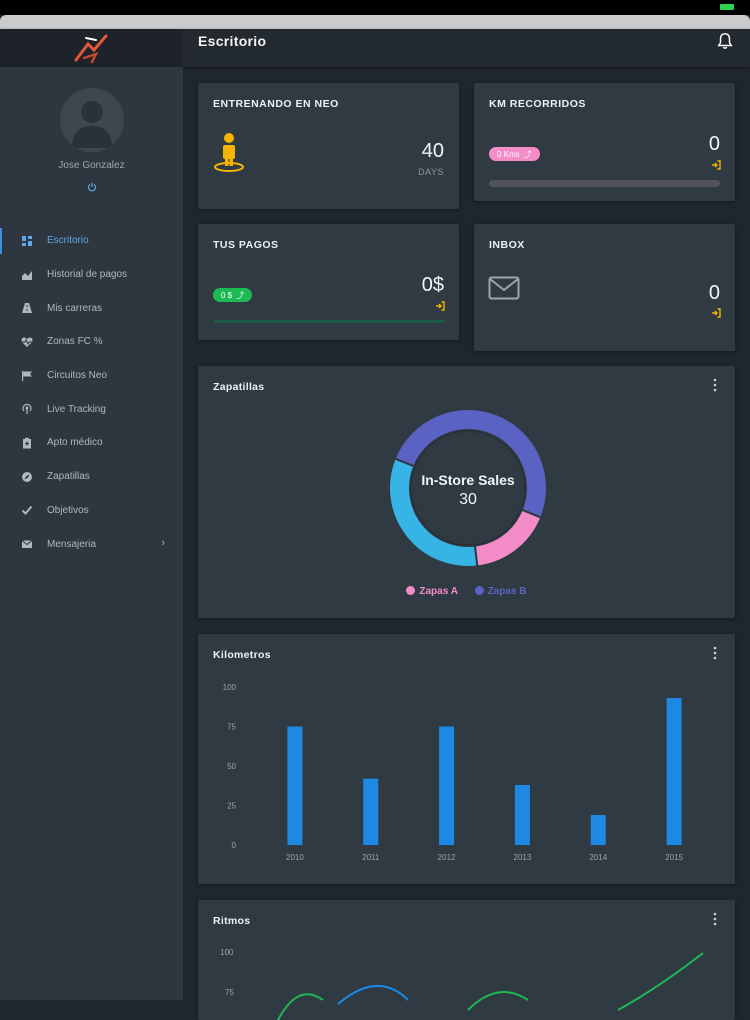 Image resolution: width=750 pixels, height=1020 pixels. What do you see at coordinates (163, 543) in the screenshot?
I see `chevron-right-icon: ›` at bounding box center [163, 543].